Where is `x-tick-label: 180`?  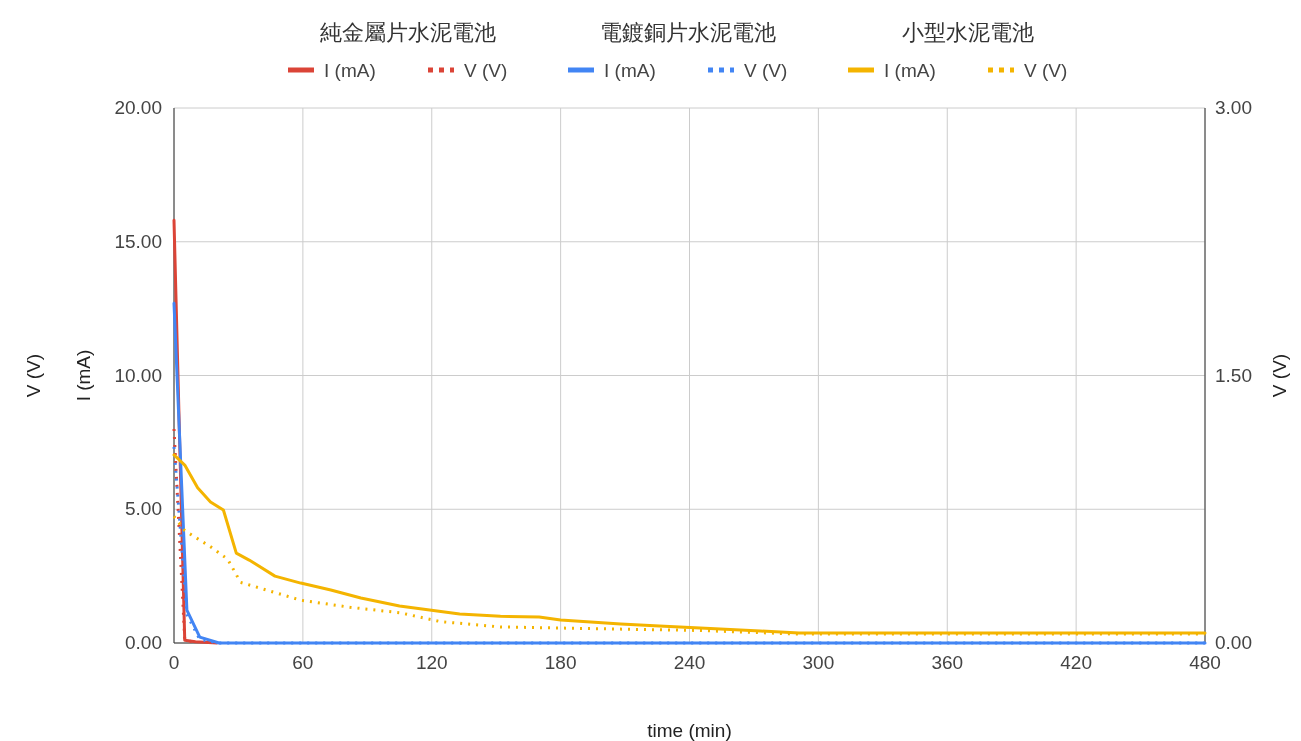
x-tick-label: 180 is located at coordinates (560, 662).